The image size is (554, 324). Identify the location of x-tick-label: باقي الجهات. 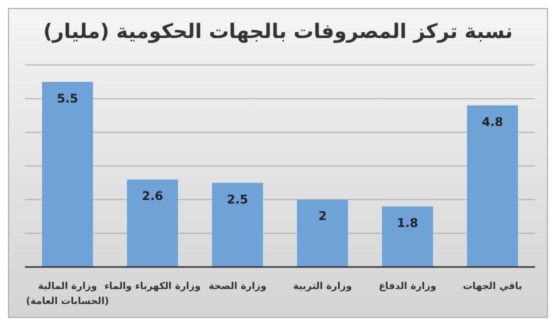
(492, 286).